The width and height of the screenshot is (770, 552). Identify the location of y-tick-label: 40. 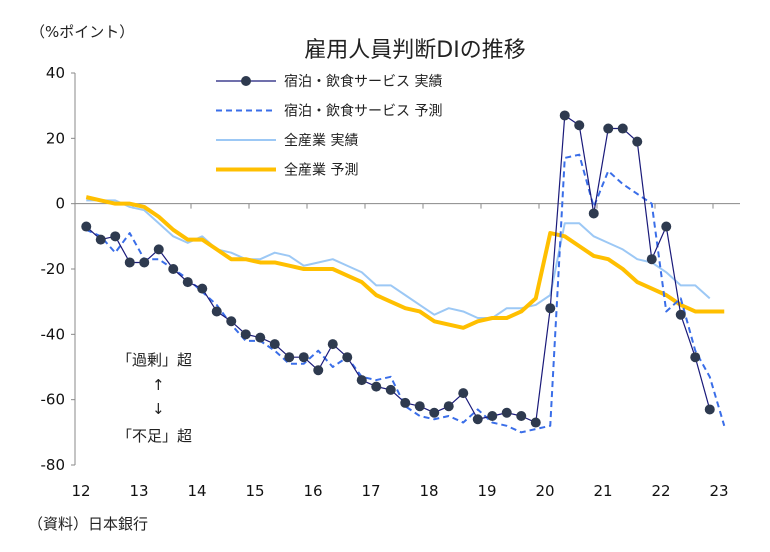
(55, 73).